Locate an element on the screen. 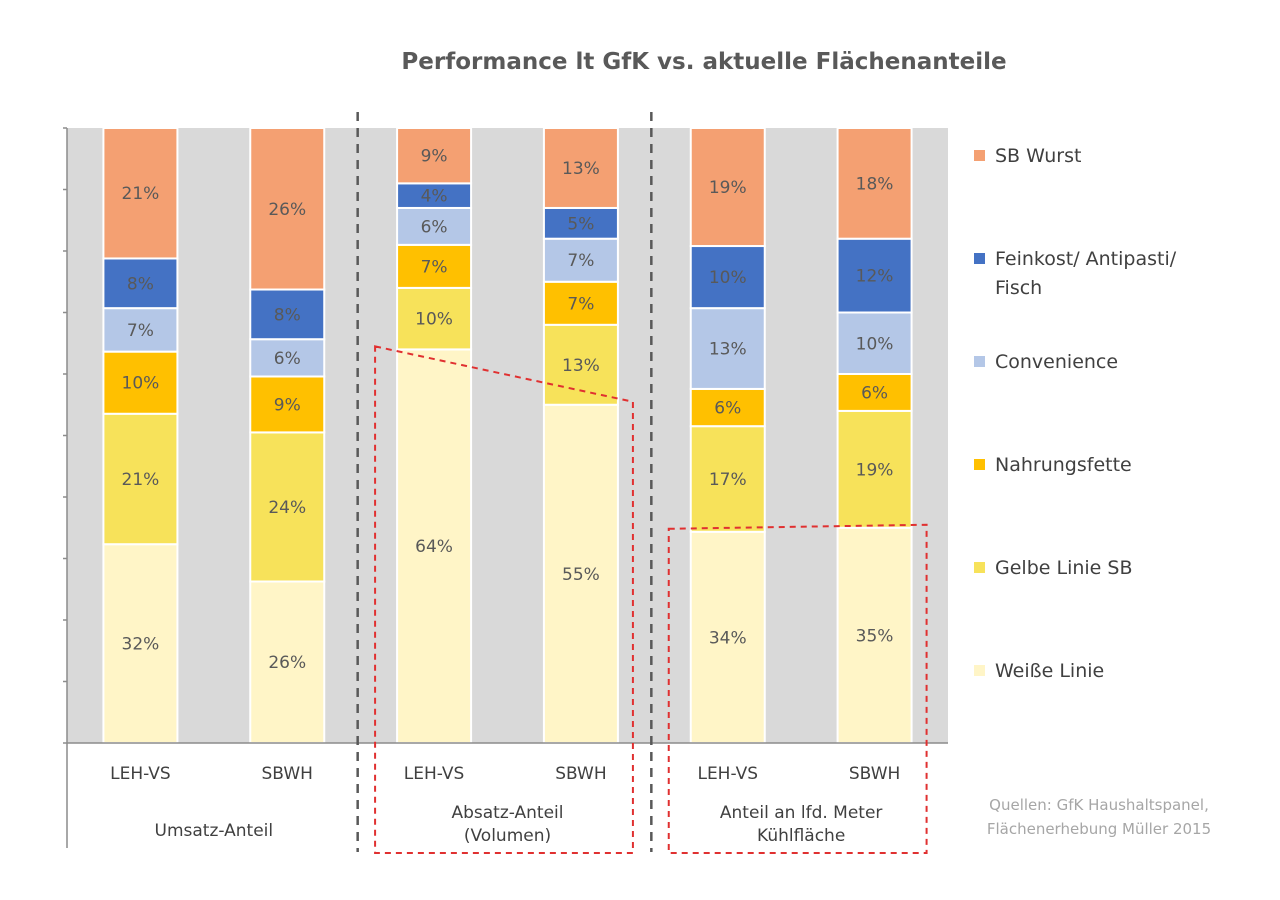 This screenshot has width=1280, height=900. group-label: Umsatz-Anteil is located at coordinates (214, 831).